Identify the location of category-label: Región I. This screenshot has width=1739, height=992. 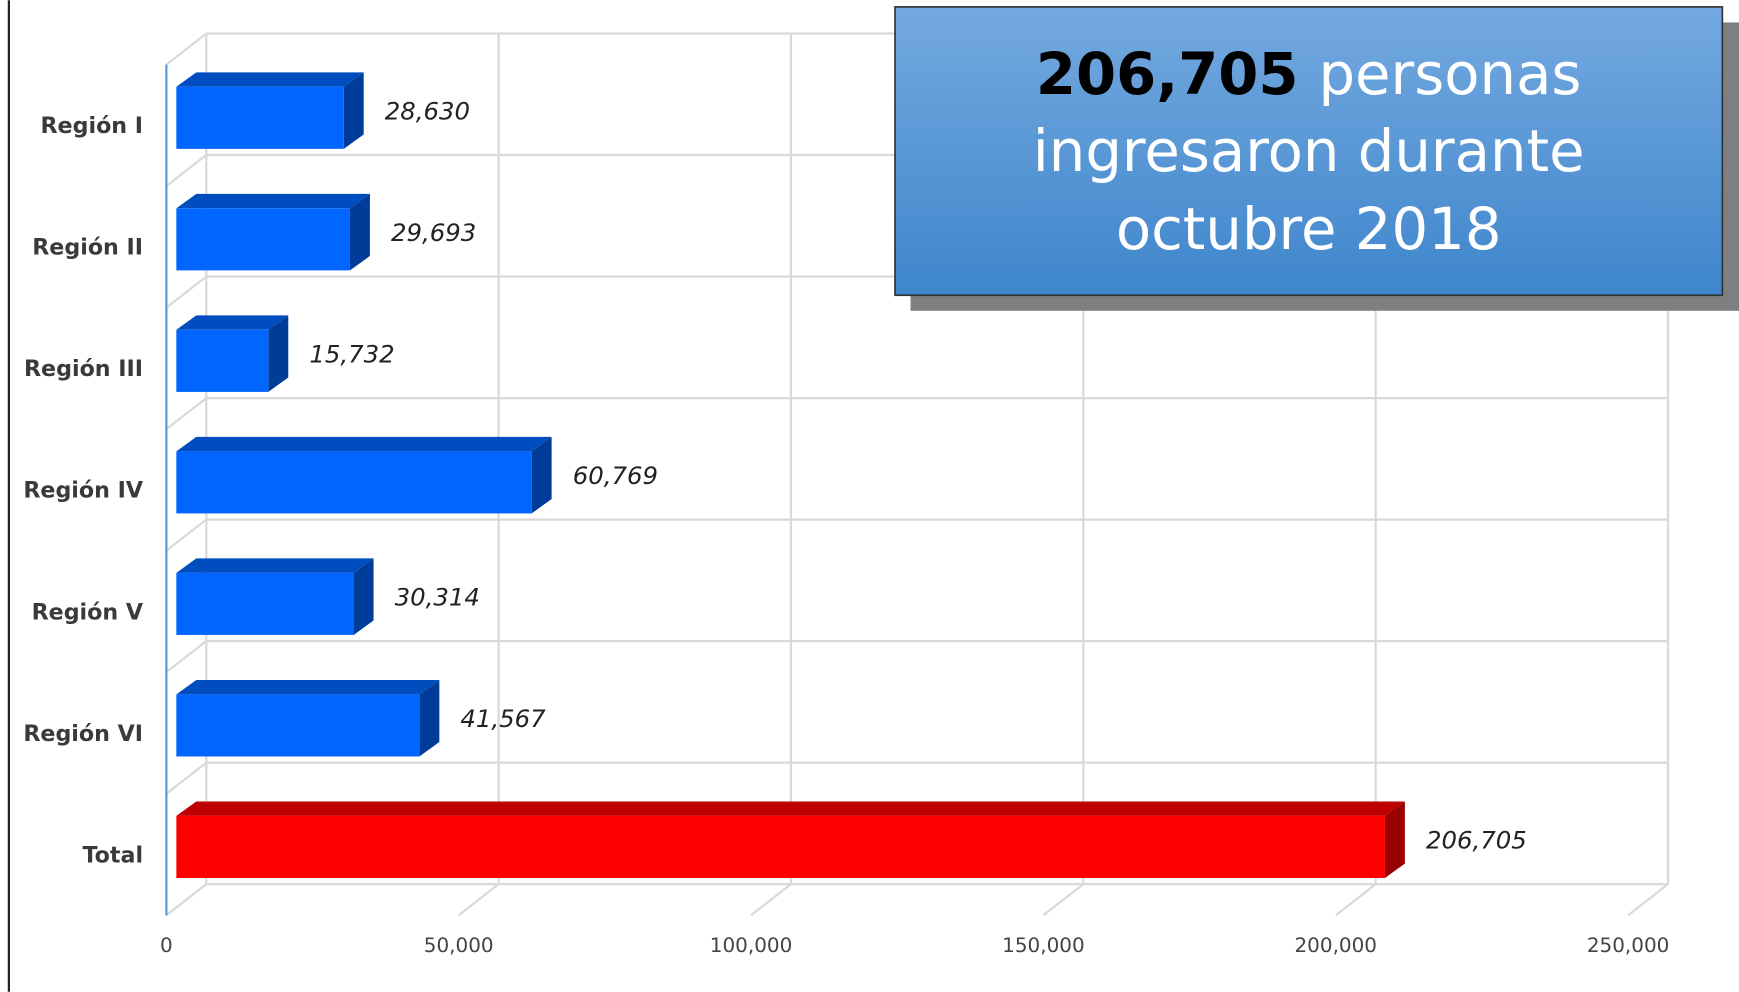
(91, 126).